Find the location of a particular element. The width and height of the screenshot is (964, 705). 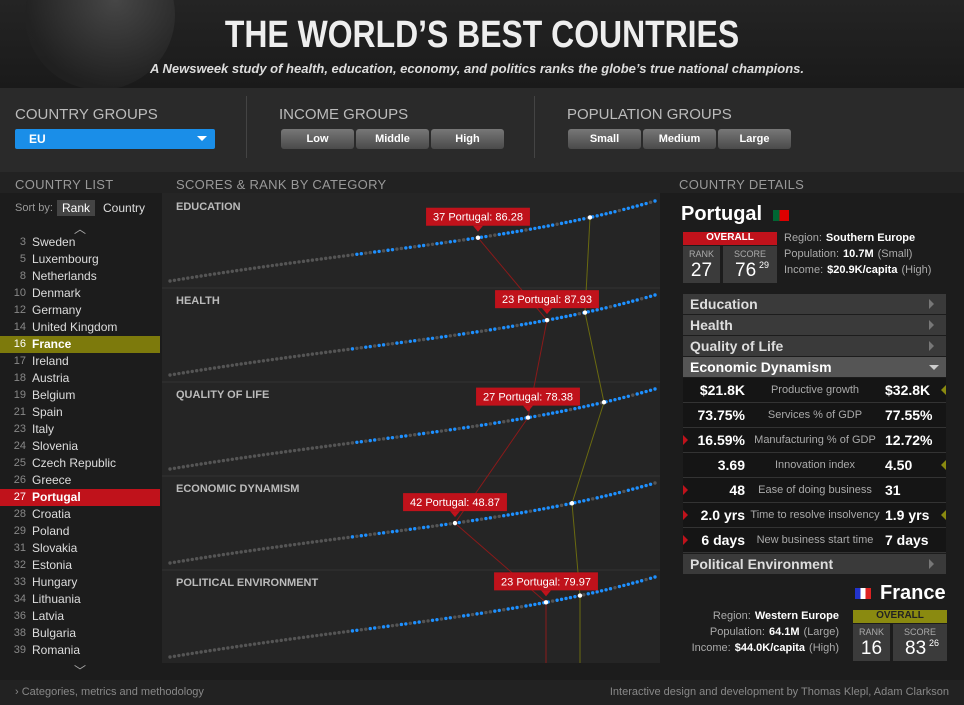

group-label: INCOME GROUPS is located at coordinates (344, 114).